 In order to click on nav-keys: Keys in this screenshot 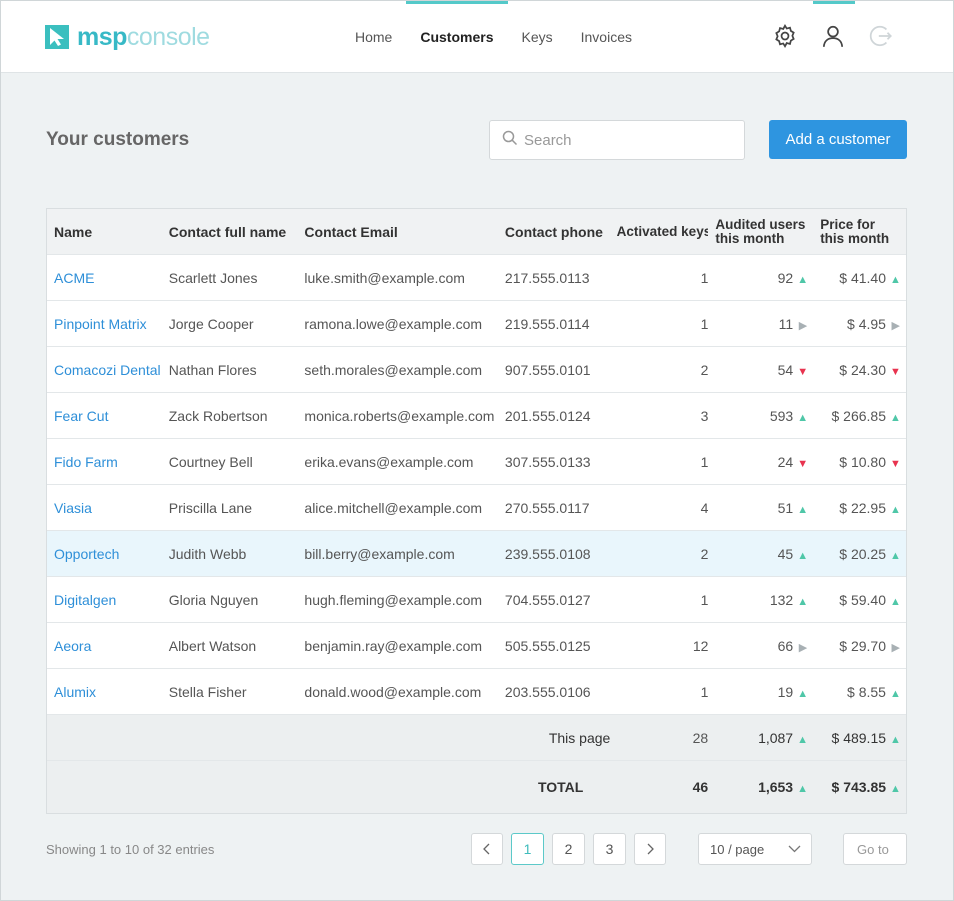, I will do `click(537, 37)`.